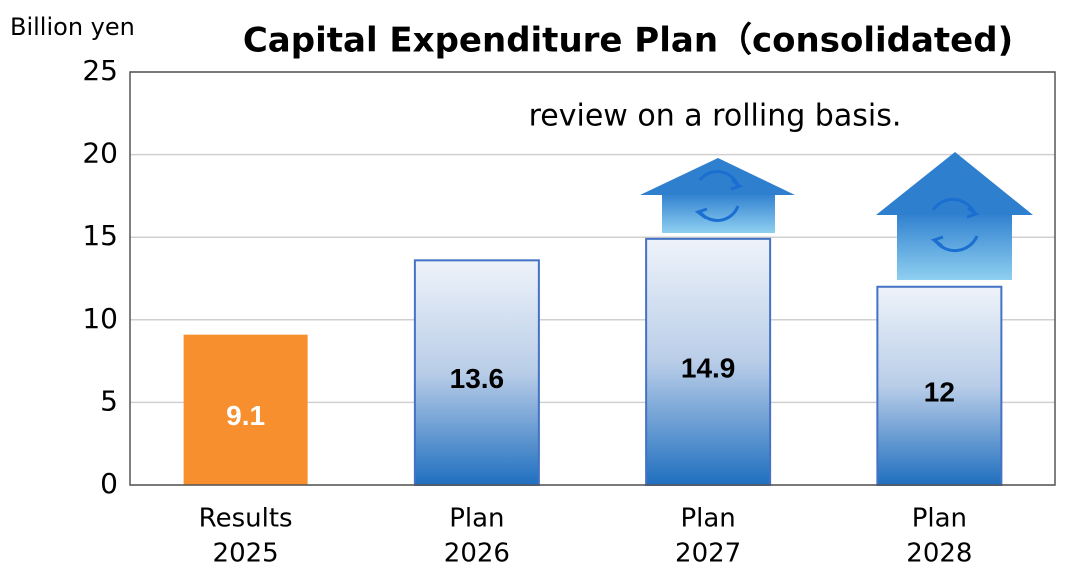 This screenshot has height=570, width=1069. Describe the element at coordinates (109, 483) in the screenshot. I see `y-tick-label: 0` at that location.